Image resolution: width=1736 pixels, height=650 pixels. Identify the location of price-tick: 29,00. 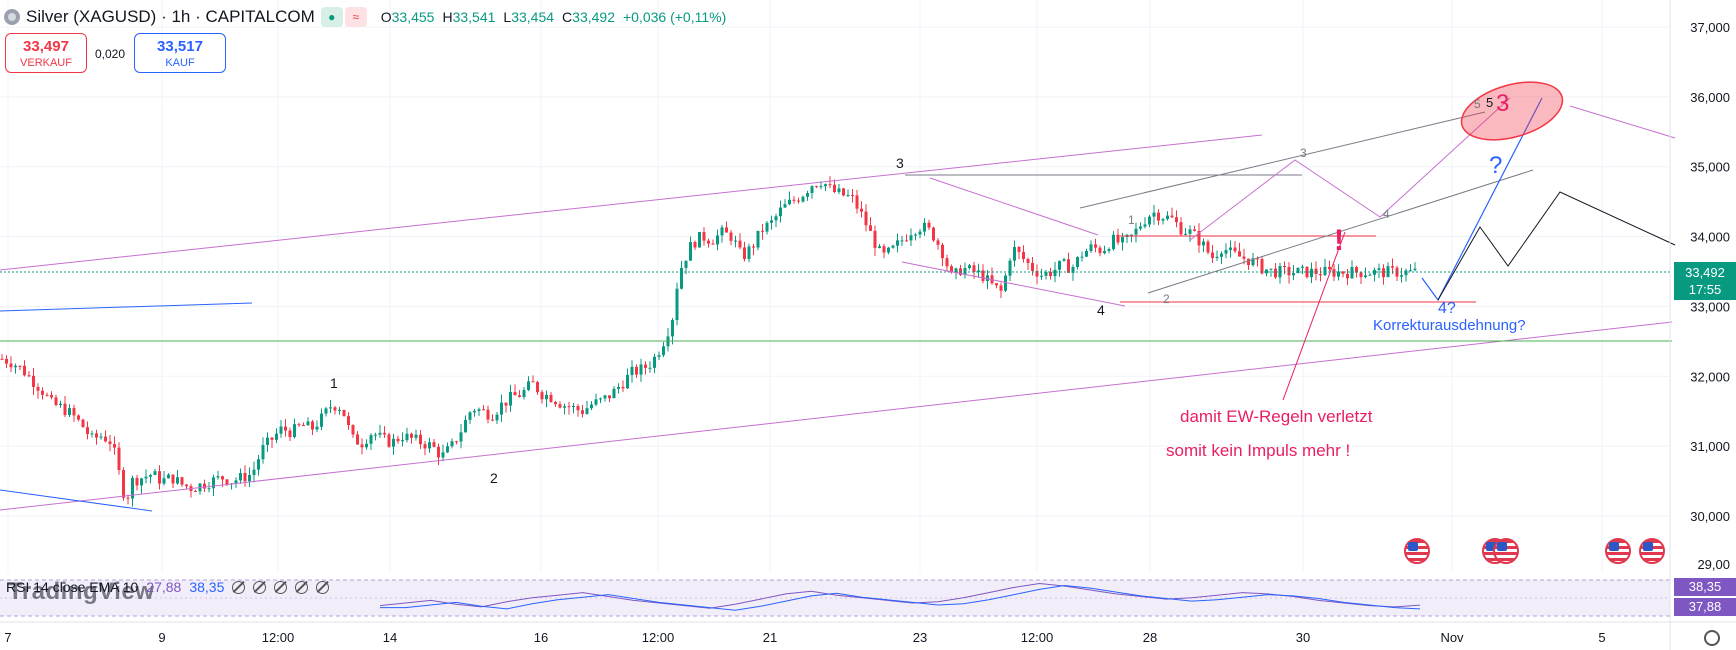
(1713, 564).